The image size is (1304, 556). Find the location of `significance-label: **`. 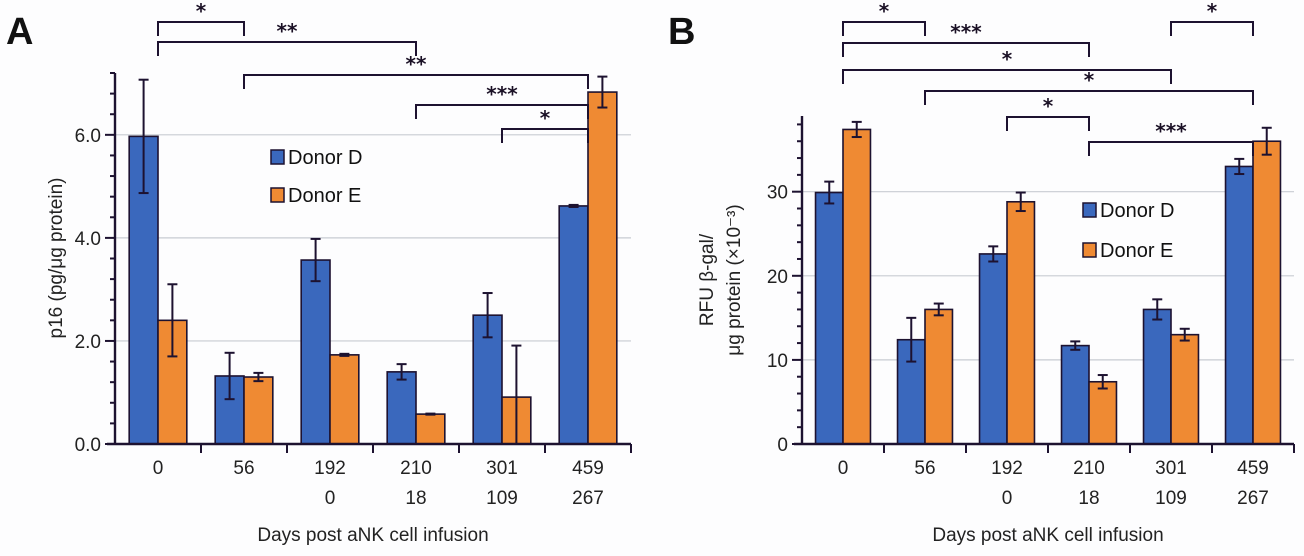

significance-label: ** is located at coordinates (416, 64).